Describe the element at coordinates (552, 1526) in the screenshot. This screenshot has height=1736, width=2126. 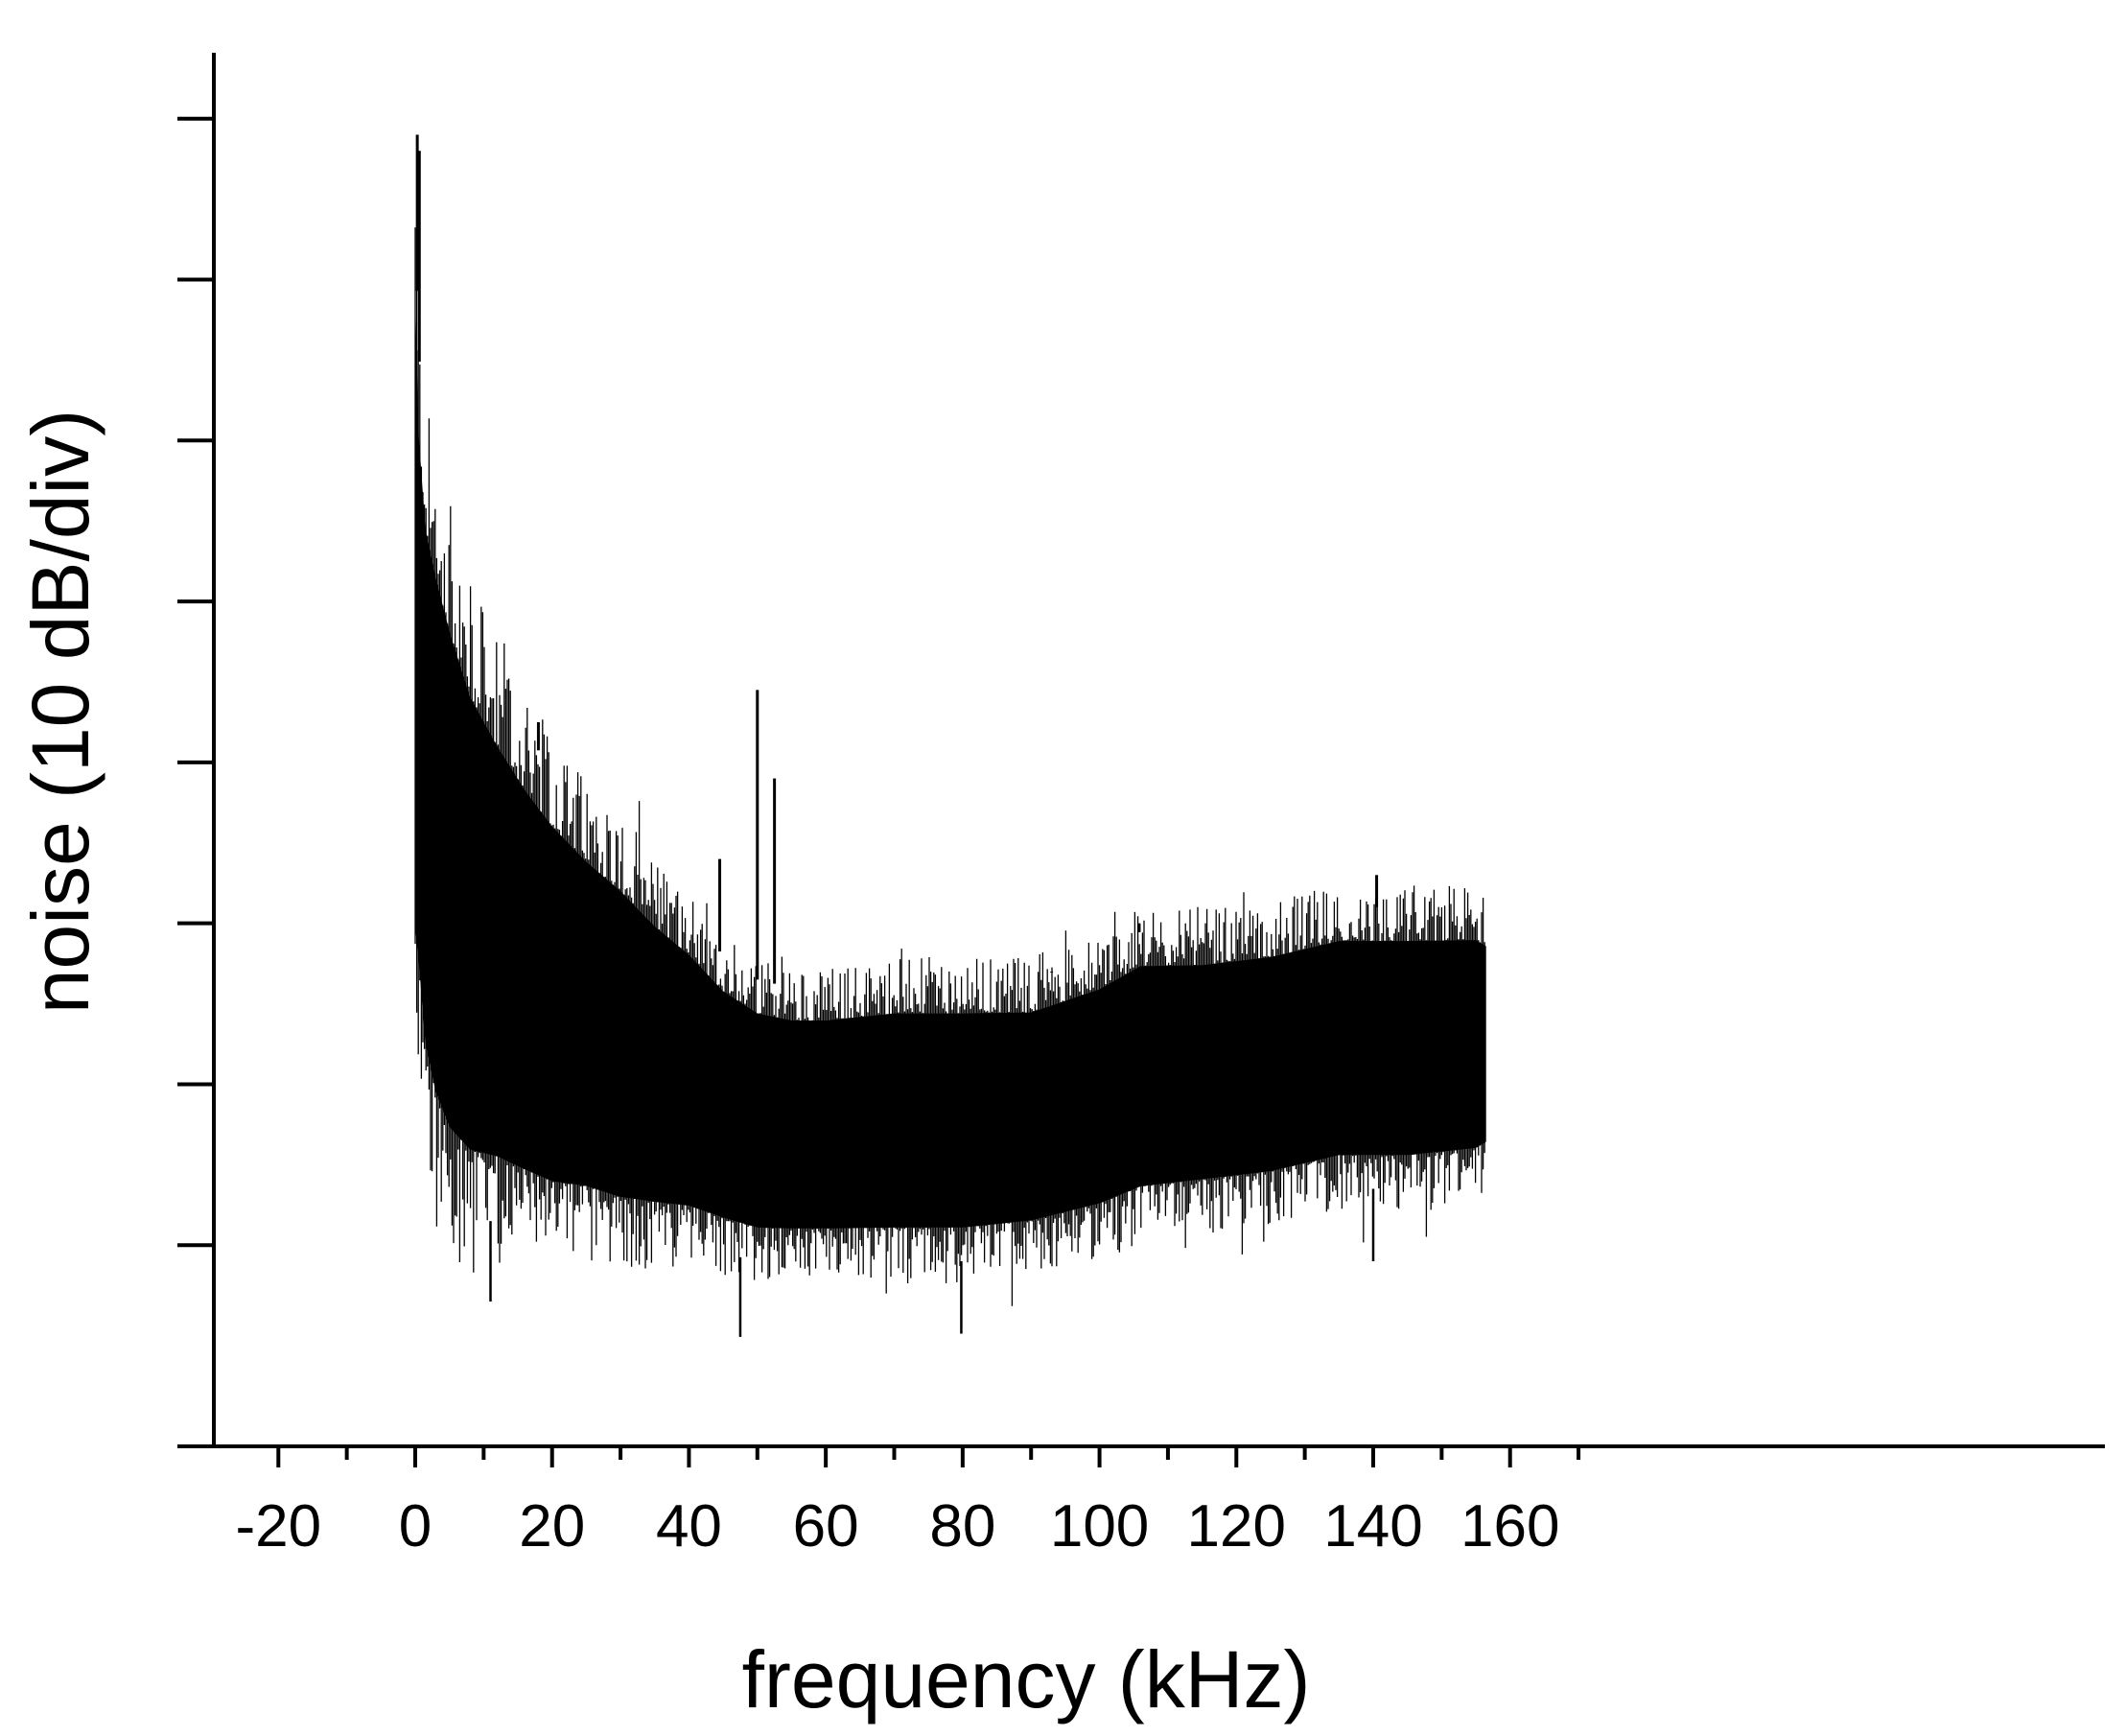
I see `x-tick-label: 20` at that location.